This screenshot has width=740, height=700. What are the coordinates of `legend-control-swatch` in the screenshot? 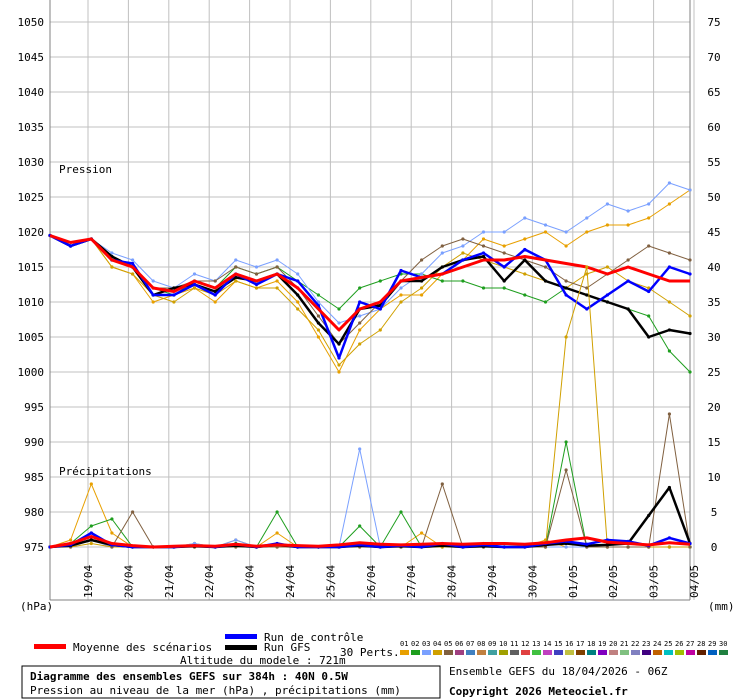 It's located at (241, 636).